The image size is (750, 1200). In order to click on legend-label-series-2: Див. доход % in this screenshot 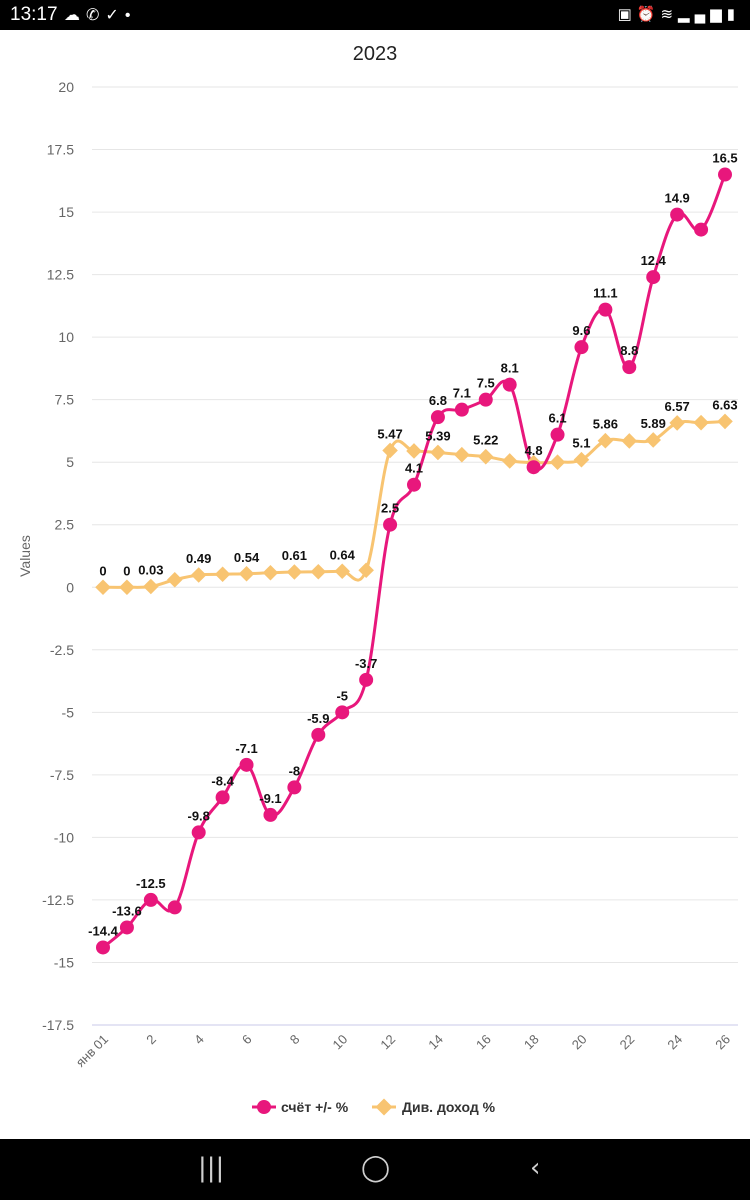, I will do `click(449, 1107)`.